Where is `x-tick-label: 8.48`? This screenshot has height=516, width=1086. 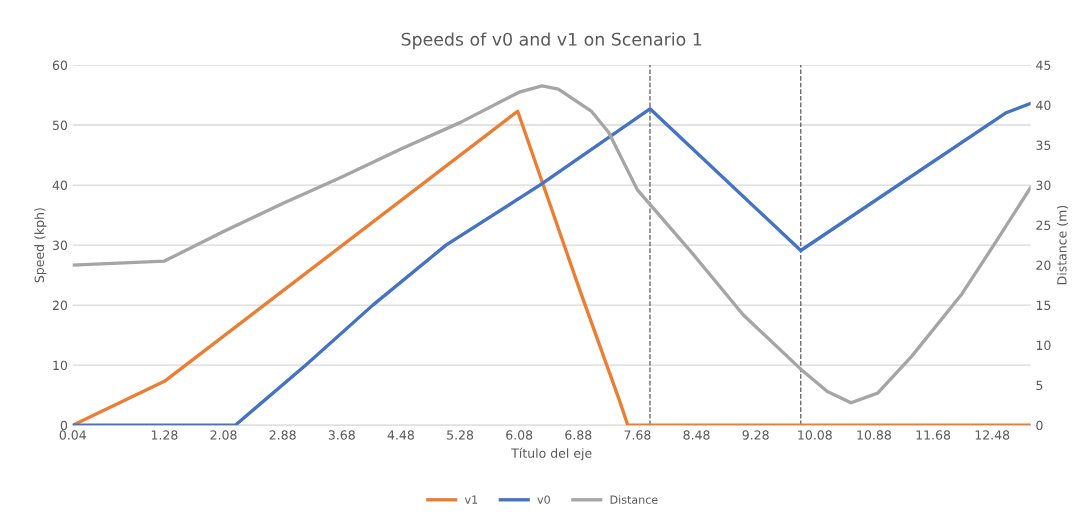 x-tick-label: 8.48 is located at coordinates (696, 435).